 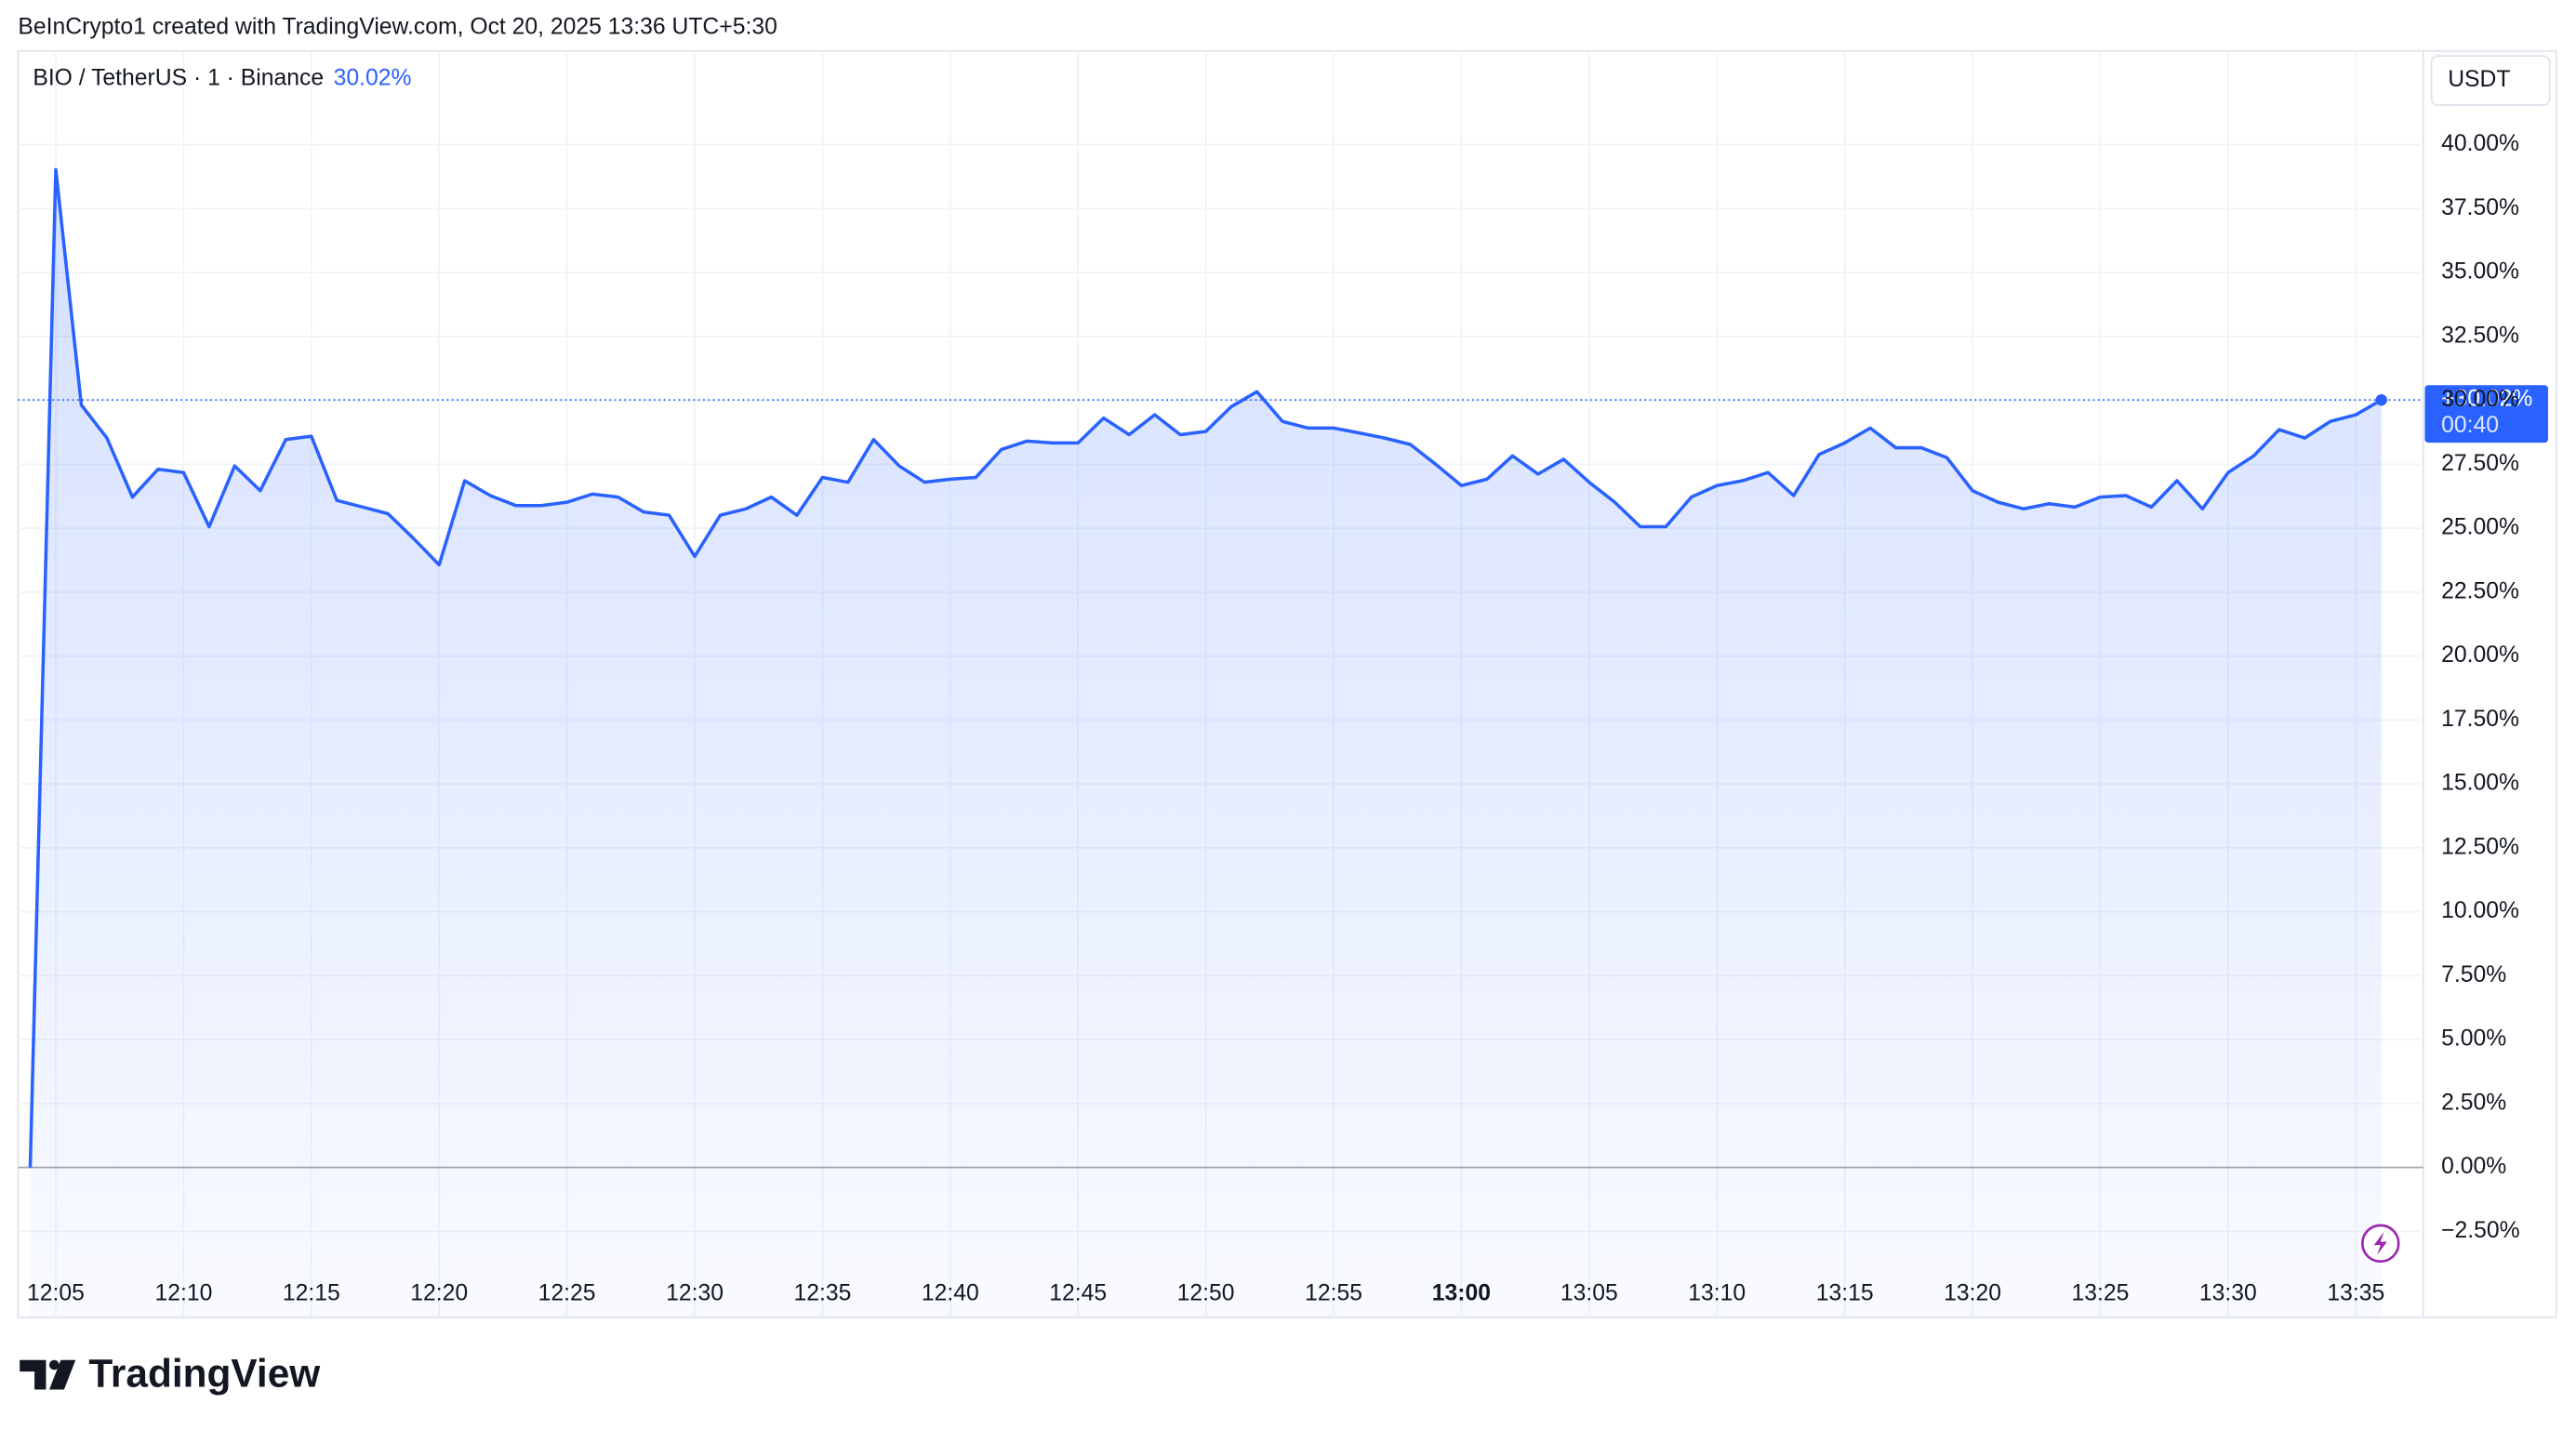 I want to click on price-tag-label: +30.02%, so click(x=2486, y=399).